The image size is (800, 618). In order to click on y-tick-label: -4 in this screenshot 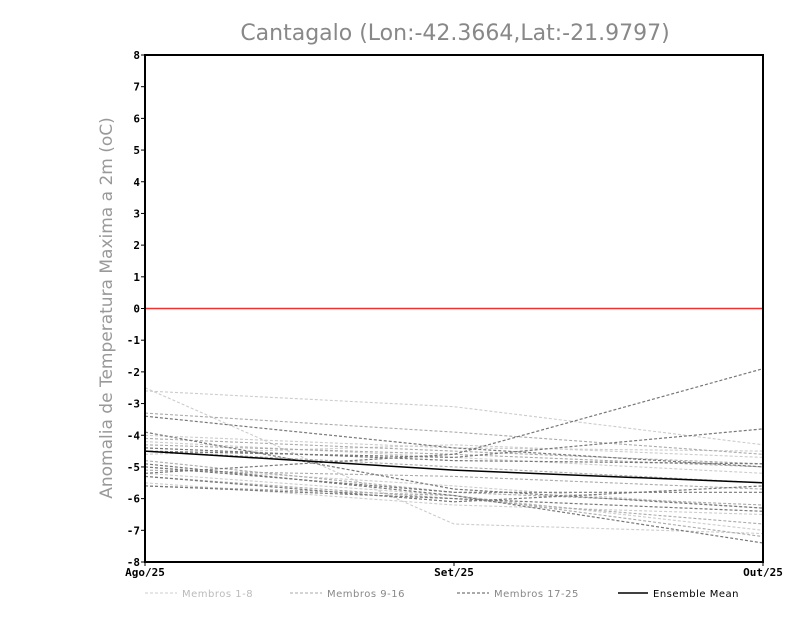, I will do `click(134, 435)`.